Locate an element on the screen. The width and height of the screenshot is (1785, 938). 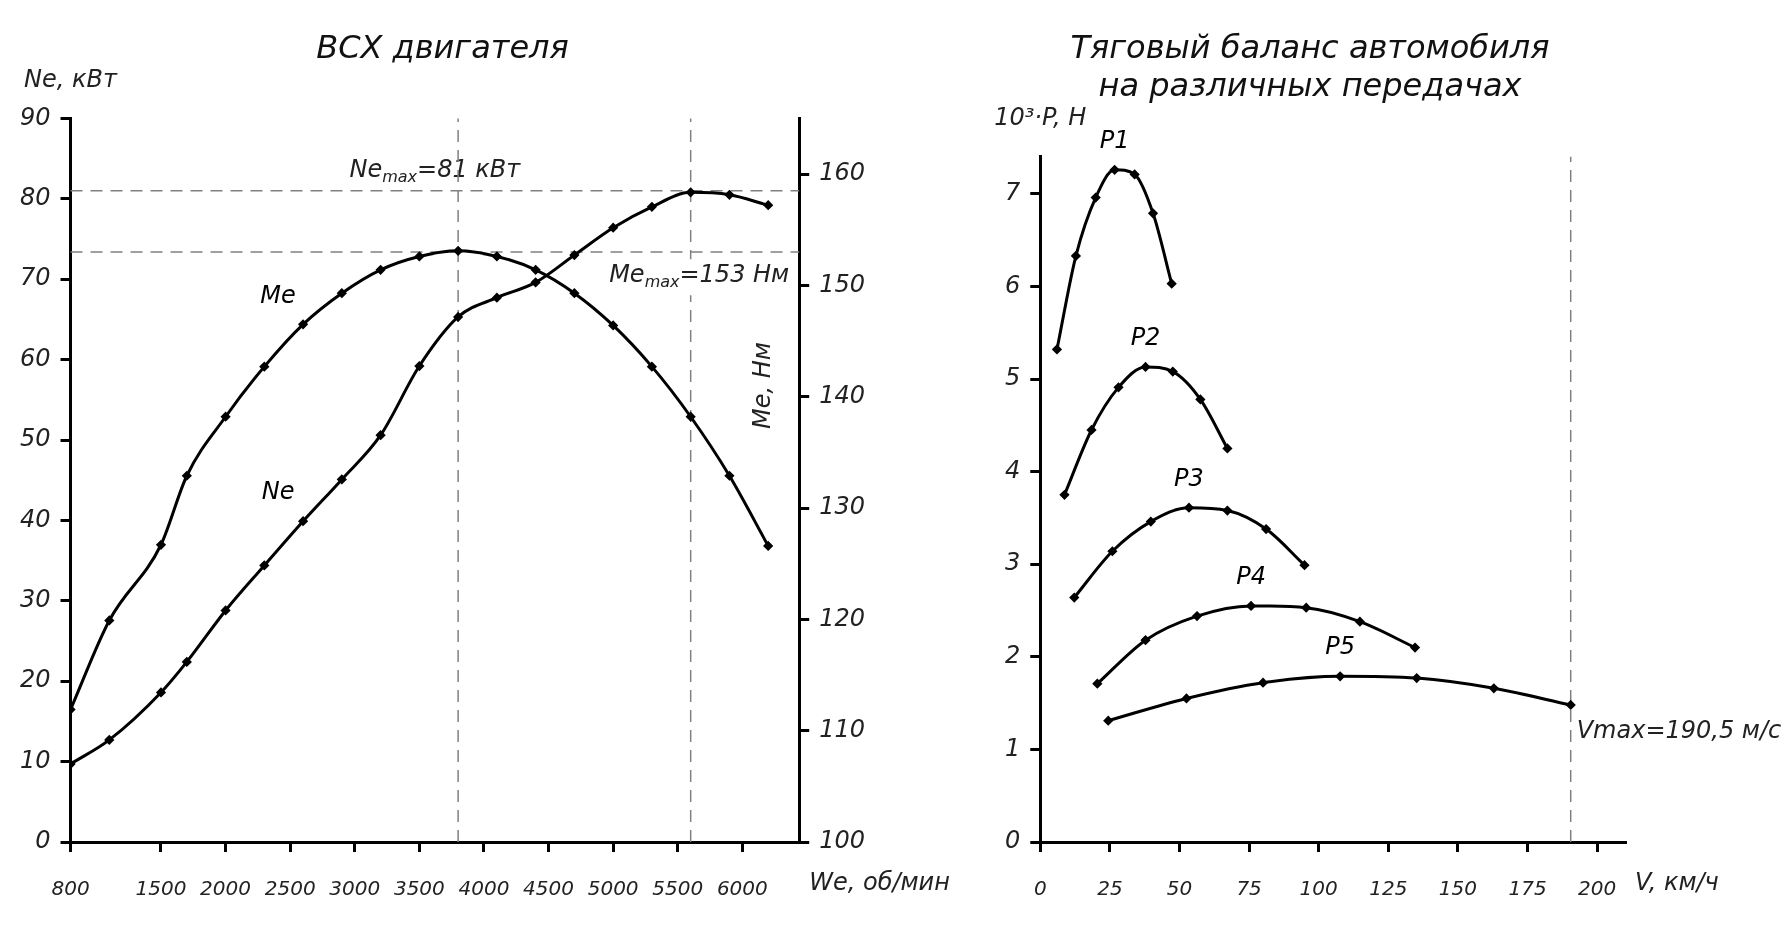
y2-tick-label: 160 is located at coordinates (842, 172).